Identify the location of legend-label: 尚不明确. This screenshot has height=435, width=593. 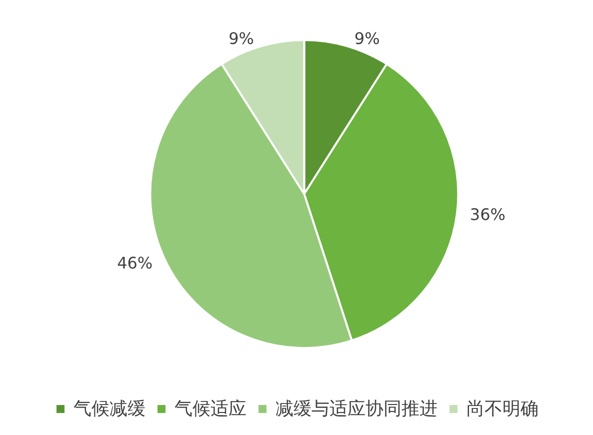
(502, 409).